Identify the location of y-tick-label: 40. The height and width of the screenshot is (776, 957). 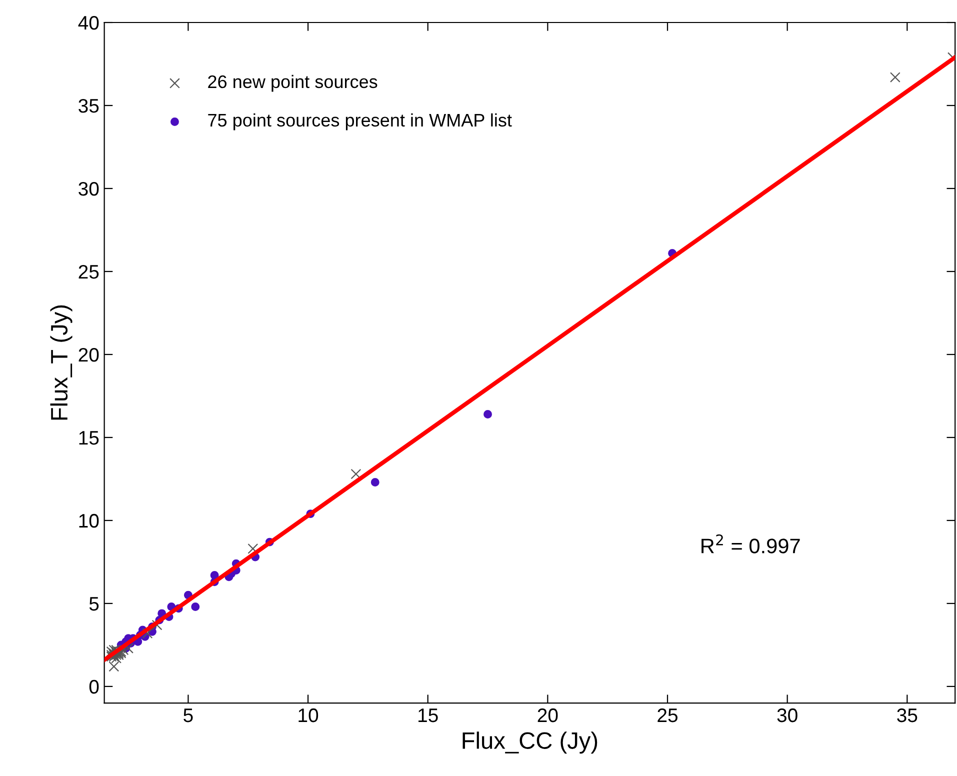
(88, 23).